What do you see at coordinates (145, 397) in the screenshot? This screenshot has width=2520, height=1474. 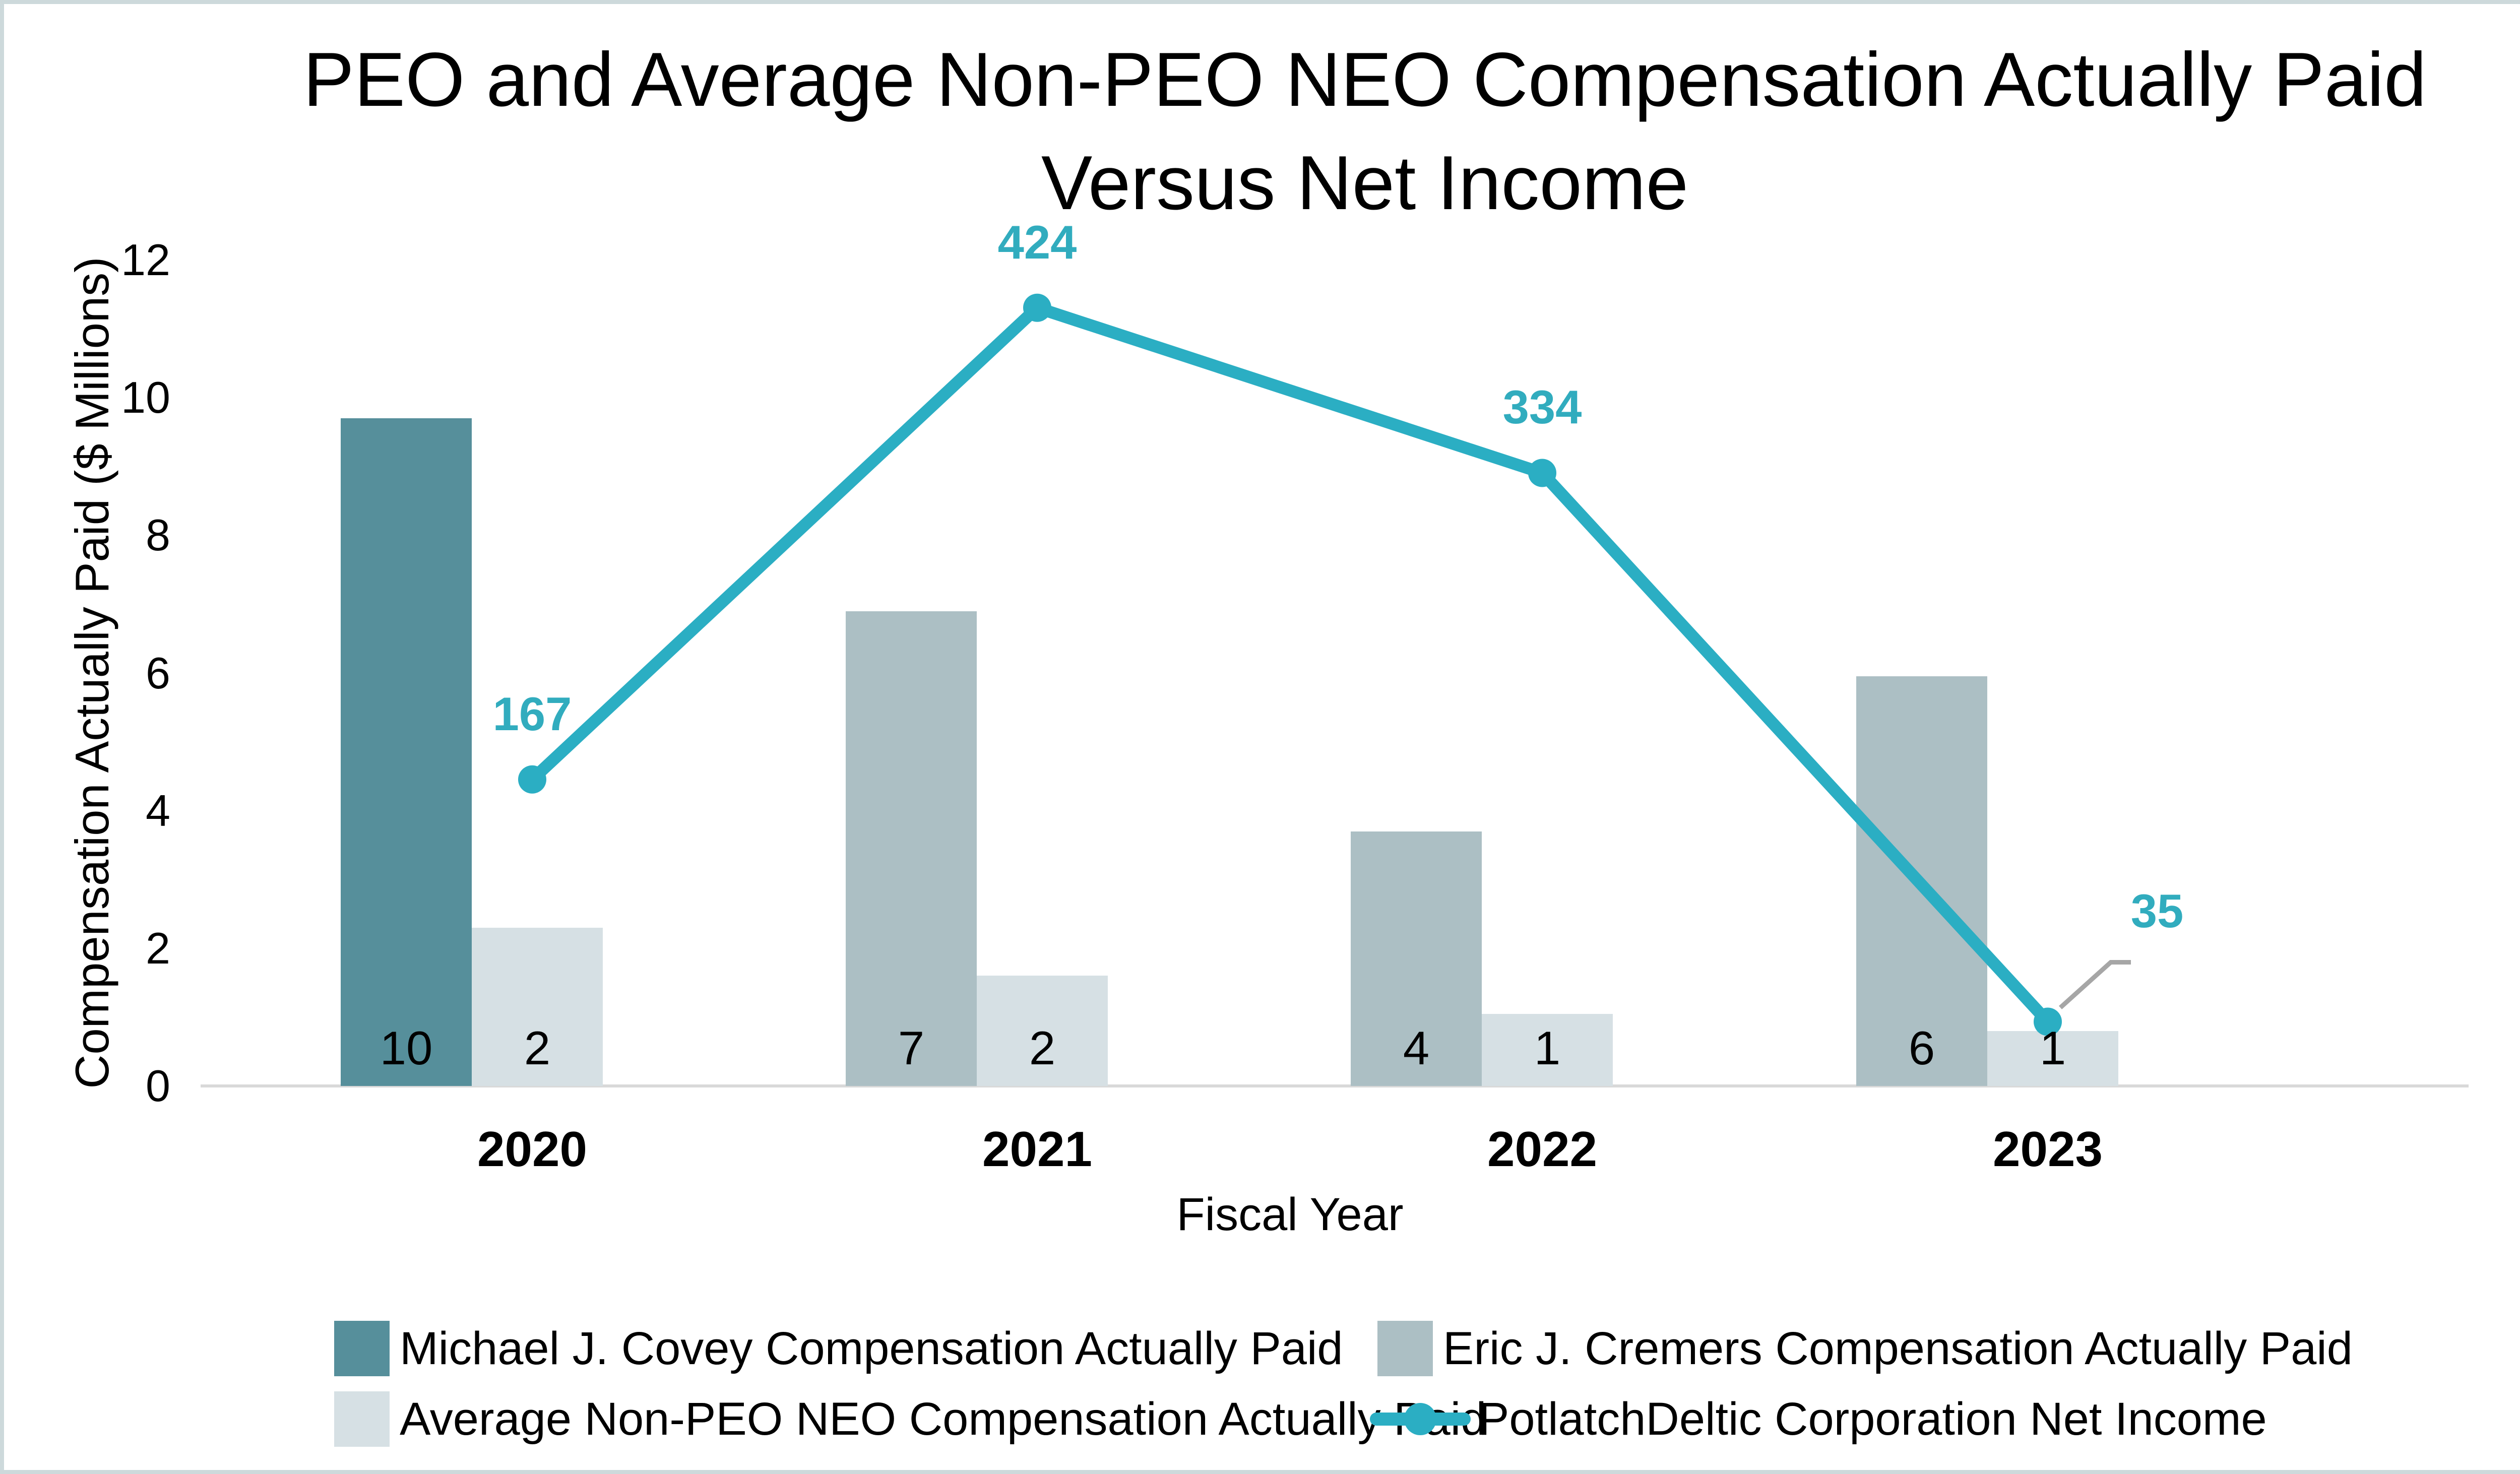 I see `left-axis-tick-label: 10` at bounding box center [145, 397].